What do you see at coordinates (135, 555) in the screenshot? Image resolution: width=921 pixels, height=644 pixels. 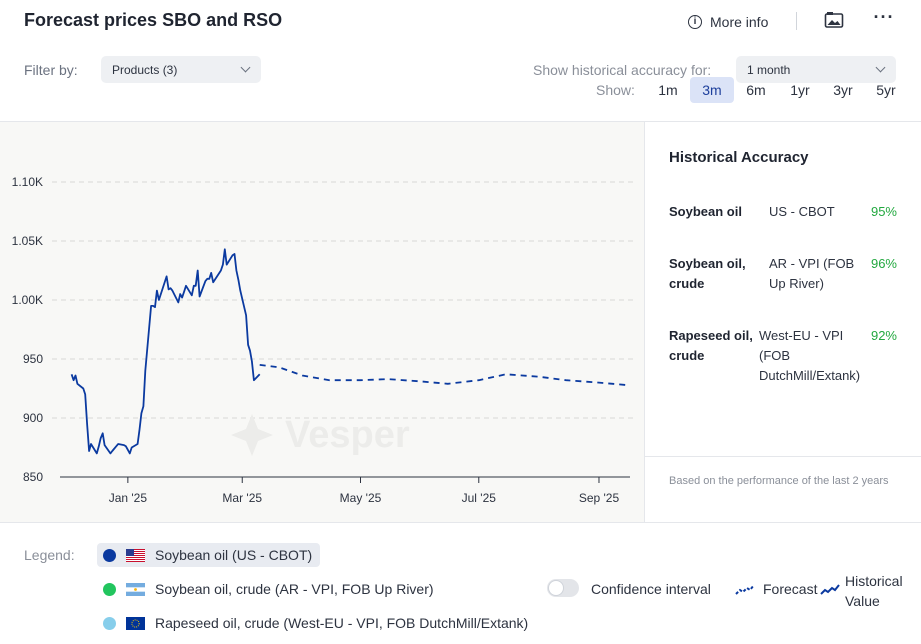 I see `us-flag-icon` at bounding box center [135, 555].